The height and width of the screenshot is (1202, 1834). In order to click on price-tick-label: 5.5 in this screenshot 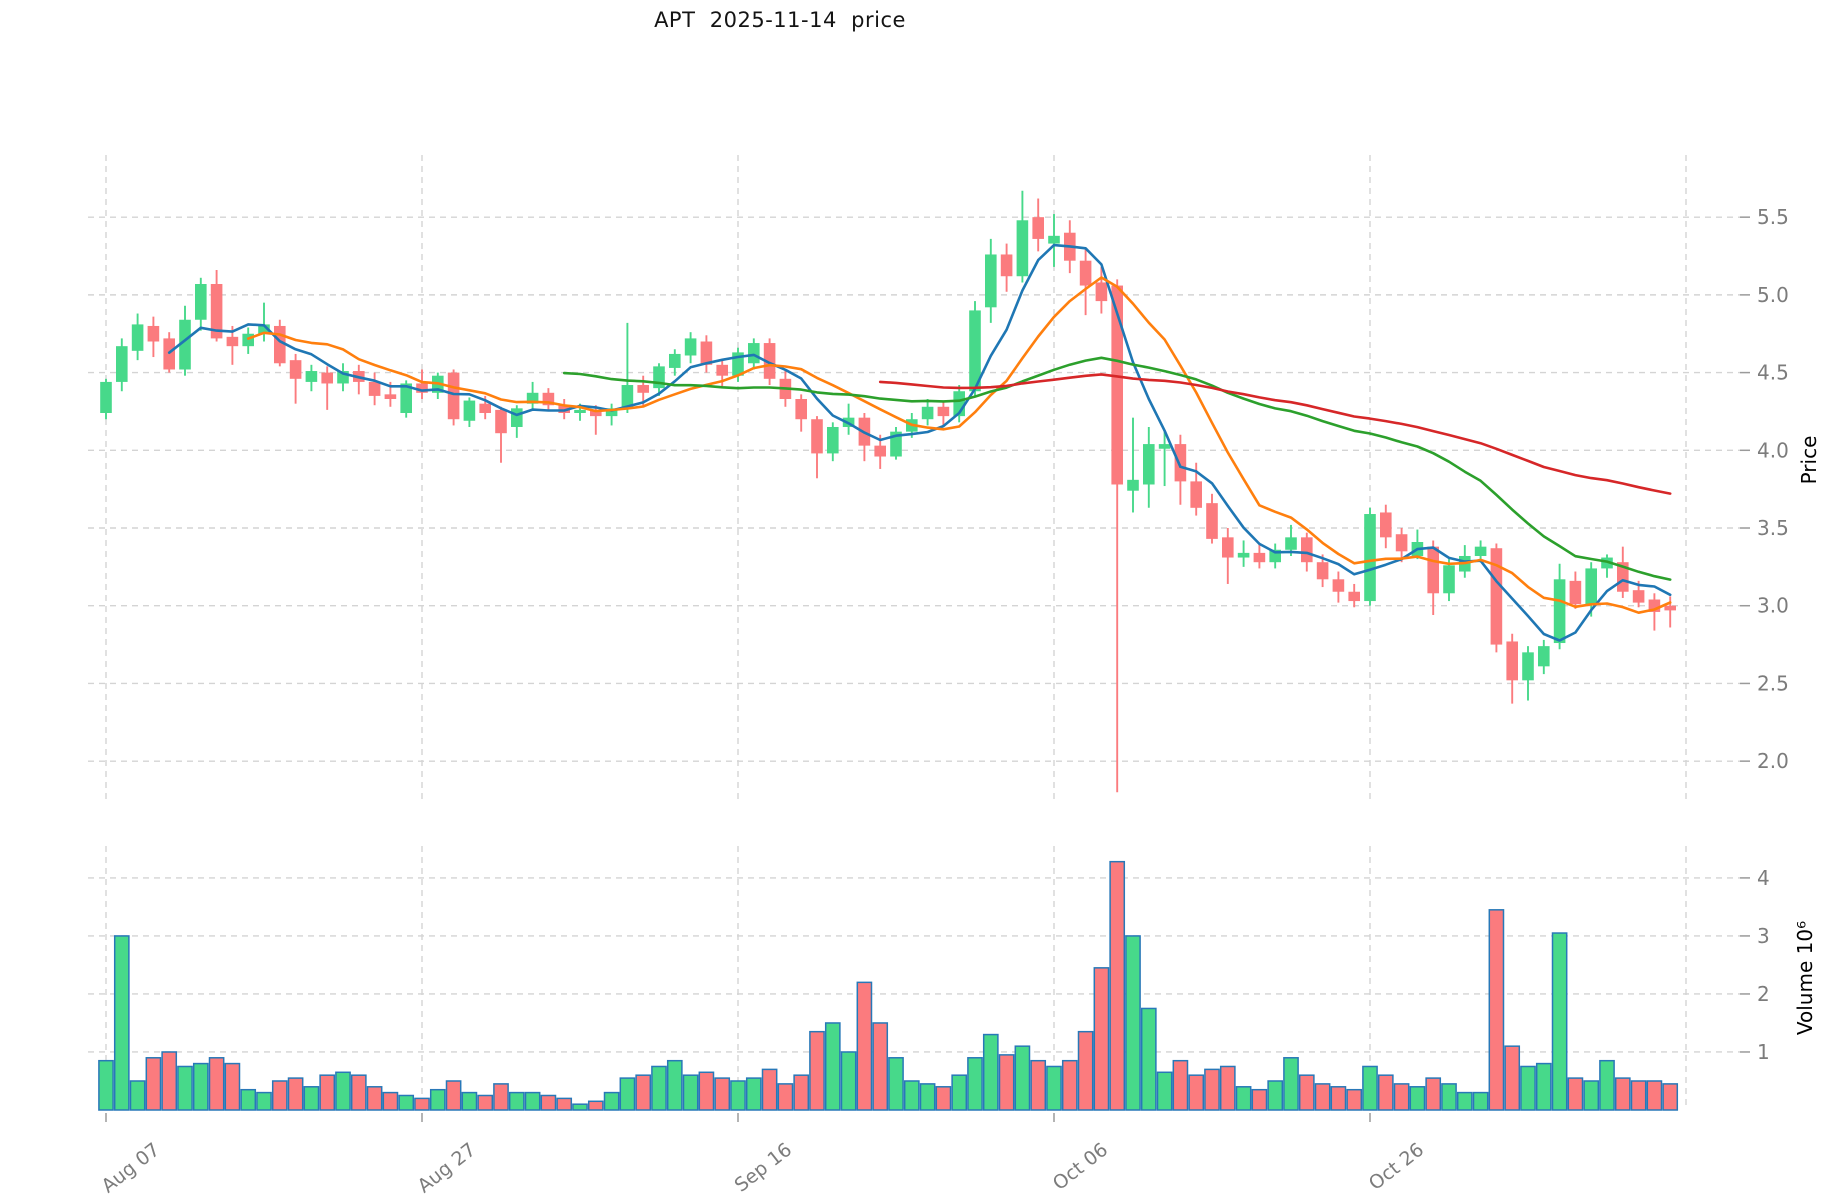, I will do `click(1773, 217)`.